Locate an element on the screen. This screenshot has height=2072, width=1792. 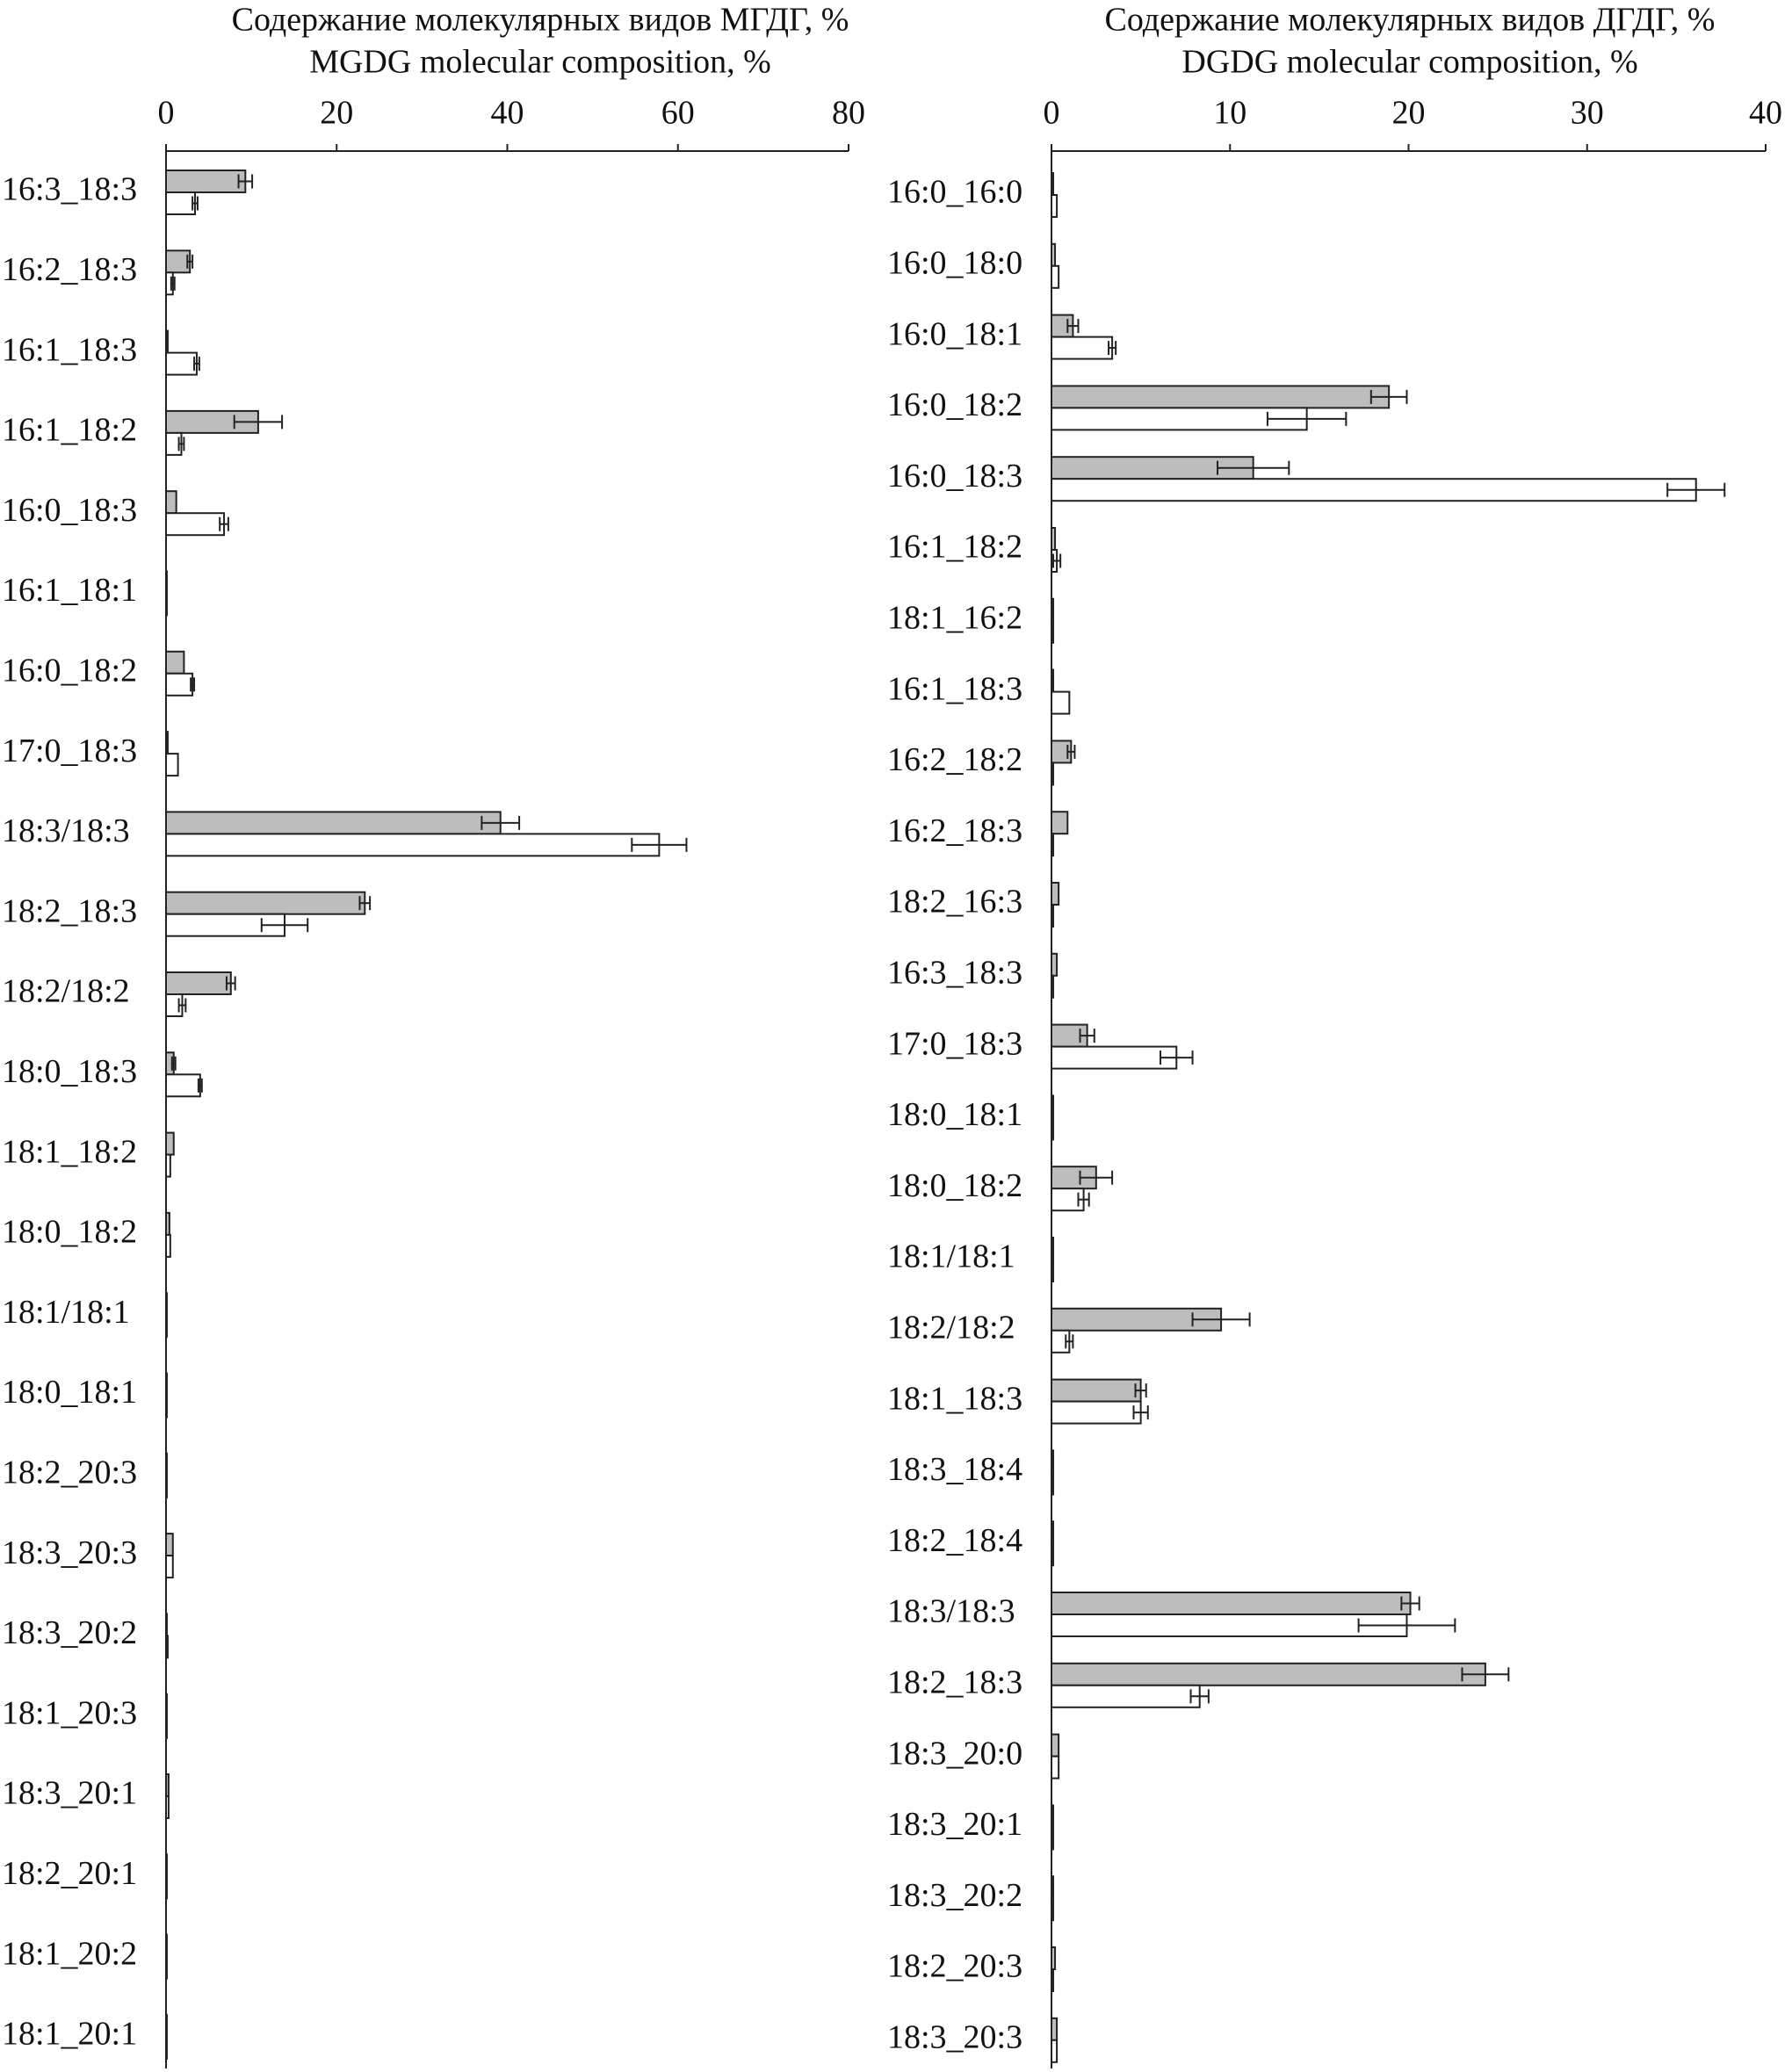
category-label: 16:2_18:2 is located at coordinates (954, 759).